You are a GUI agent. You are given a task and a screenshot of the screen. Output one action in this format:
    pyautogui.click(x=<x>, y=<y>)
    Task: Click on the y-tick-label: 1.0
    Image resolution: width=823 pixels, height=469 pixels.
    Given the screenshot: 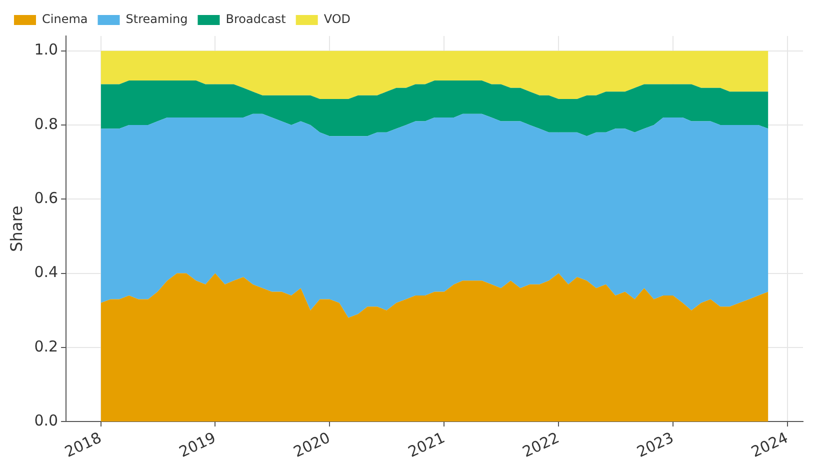 What is the action you would take?
    pyautogui.click(x=46, y=49)
    